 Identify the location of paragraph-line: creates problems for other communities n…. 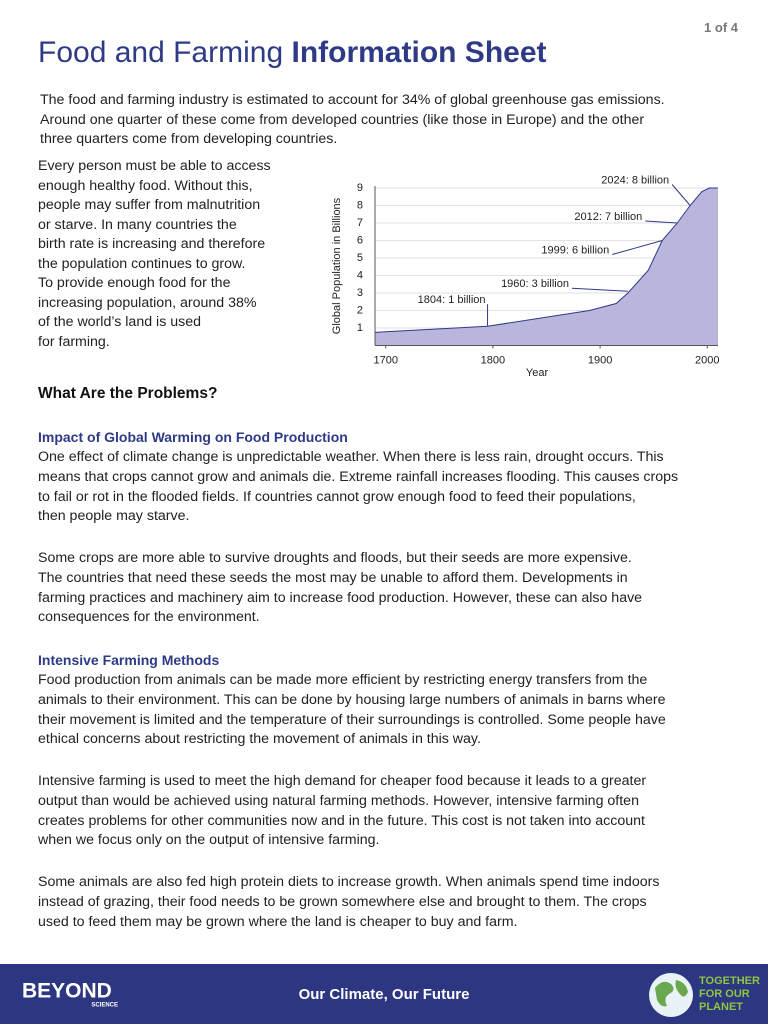
(341, 820).